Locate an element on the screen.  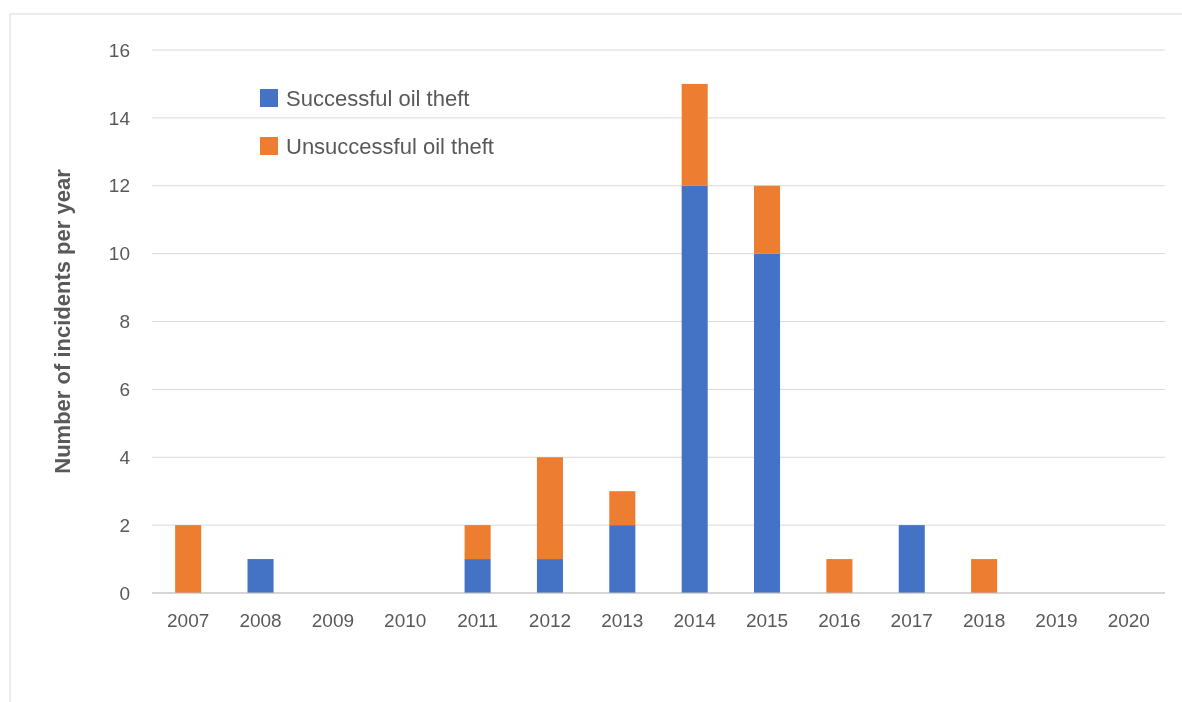
x-tick-label: 2010 is located at coordinates (405, 620).